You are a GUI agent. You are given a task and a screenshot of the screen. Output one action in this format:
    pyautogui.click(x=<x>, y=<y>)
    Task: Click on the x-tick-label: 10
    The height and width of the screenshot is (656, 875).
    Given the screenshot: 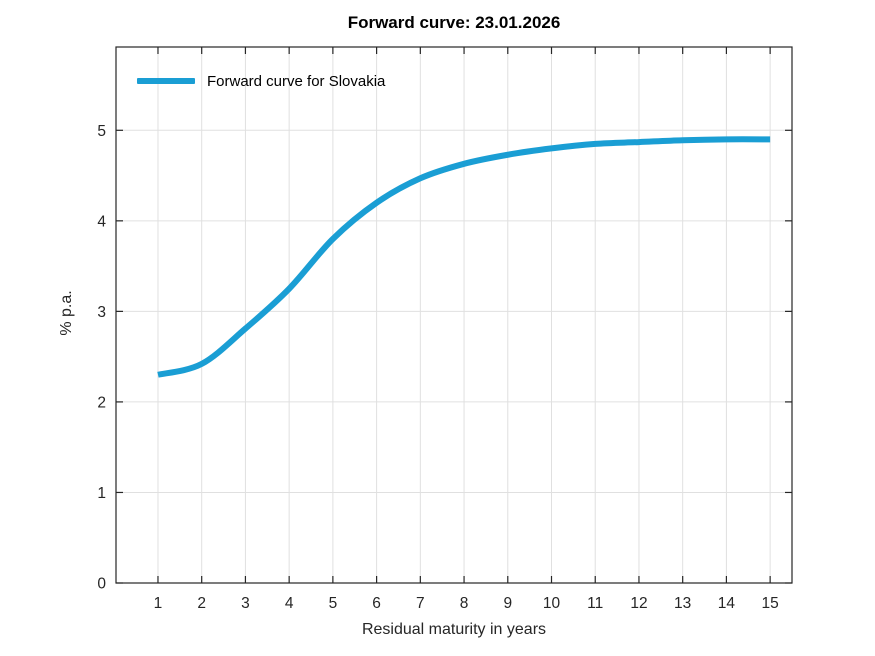 What is the action you would take?
    pyautogui.click(x=552, y=603)
    